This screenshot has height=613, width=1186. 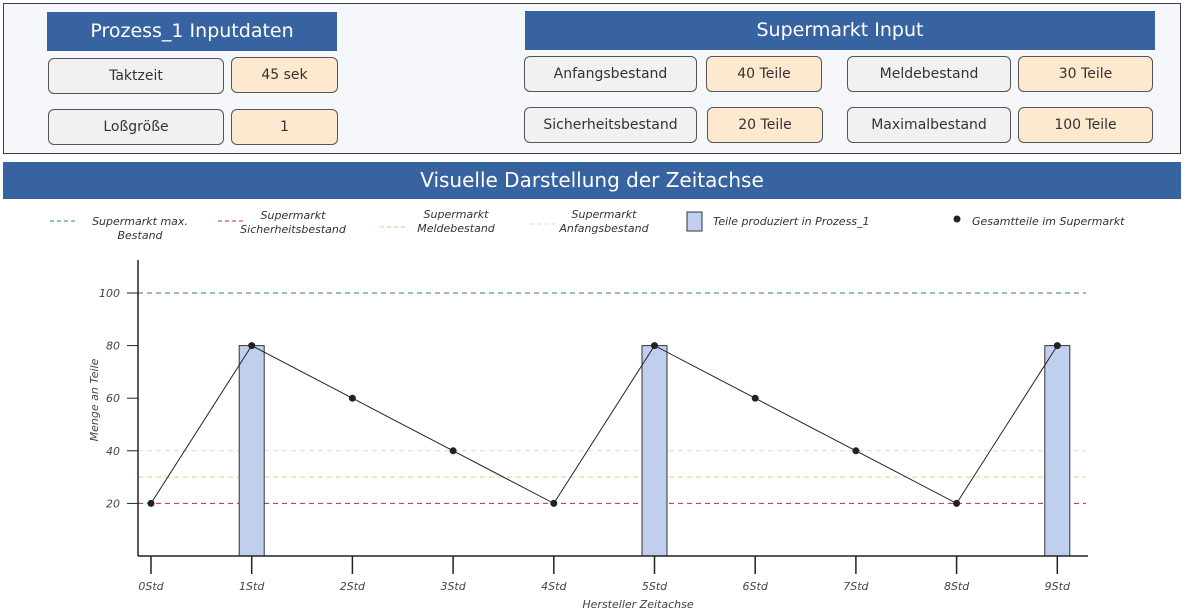 What do you see at coordinates (610, 74) in the screenshot?
I see `anfangsbestand-label: Anfangsbestand` at bounding box center [610, 74].